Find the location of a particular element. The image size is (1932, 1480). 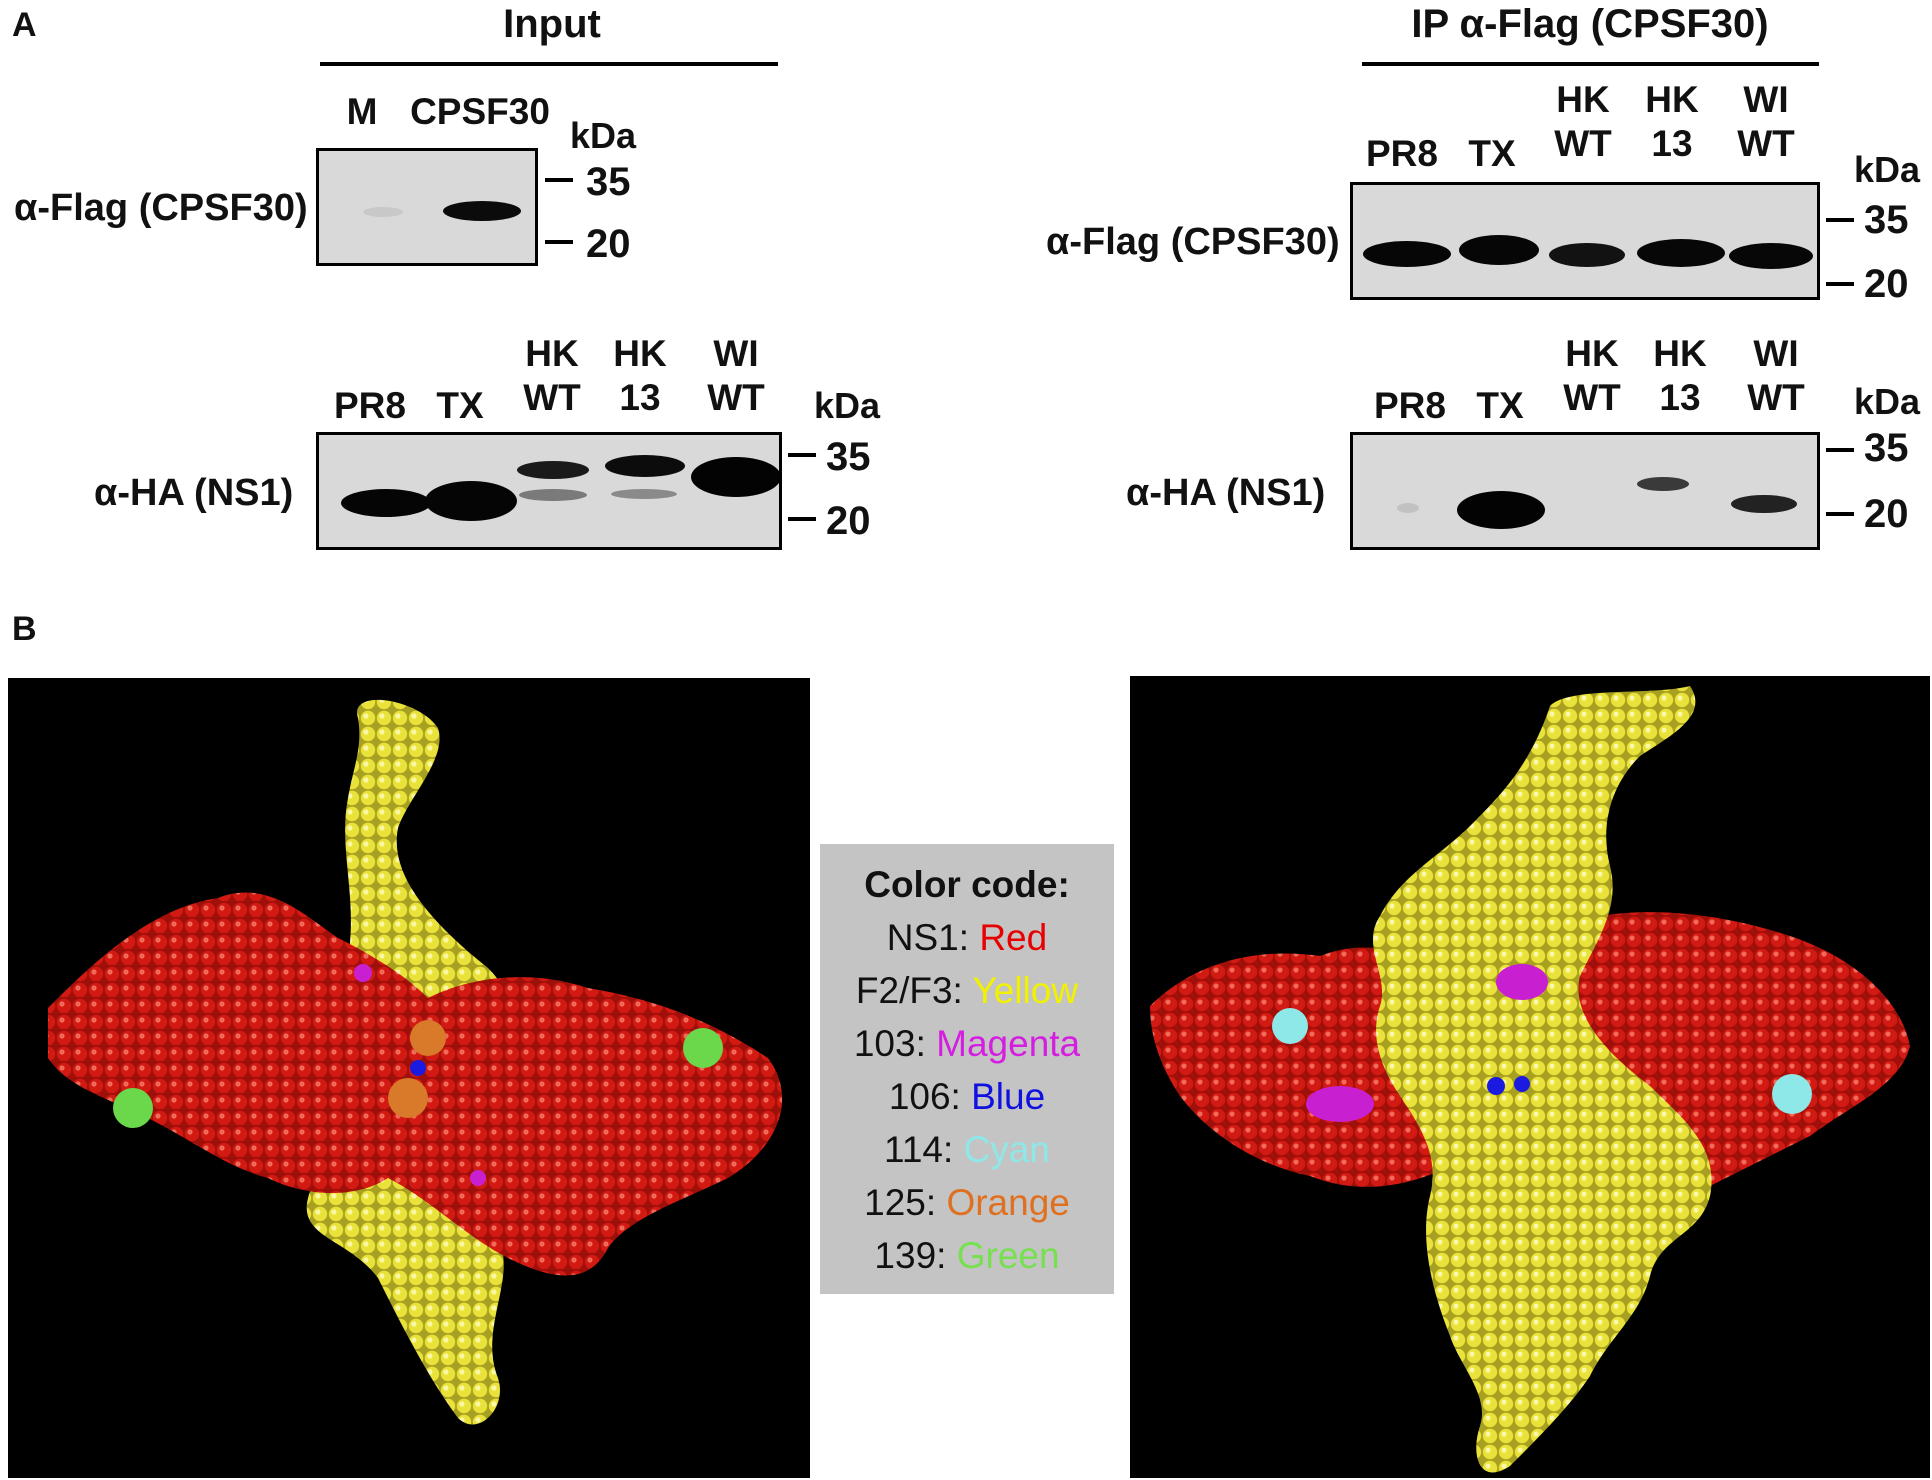

legend-entry-139: 139: Green is located at coordinates (967, 1255).